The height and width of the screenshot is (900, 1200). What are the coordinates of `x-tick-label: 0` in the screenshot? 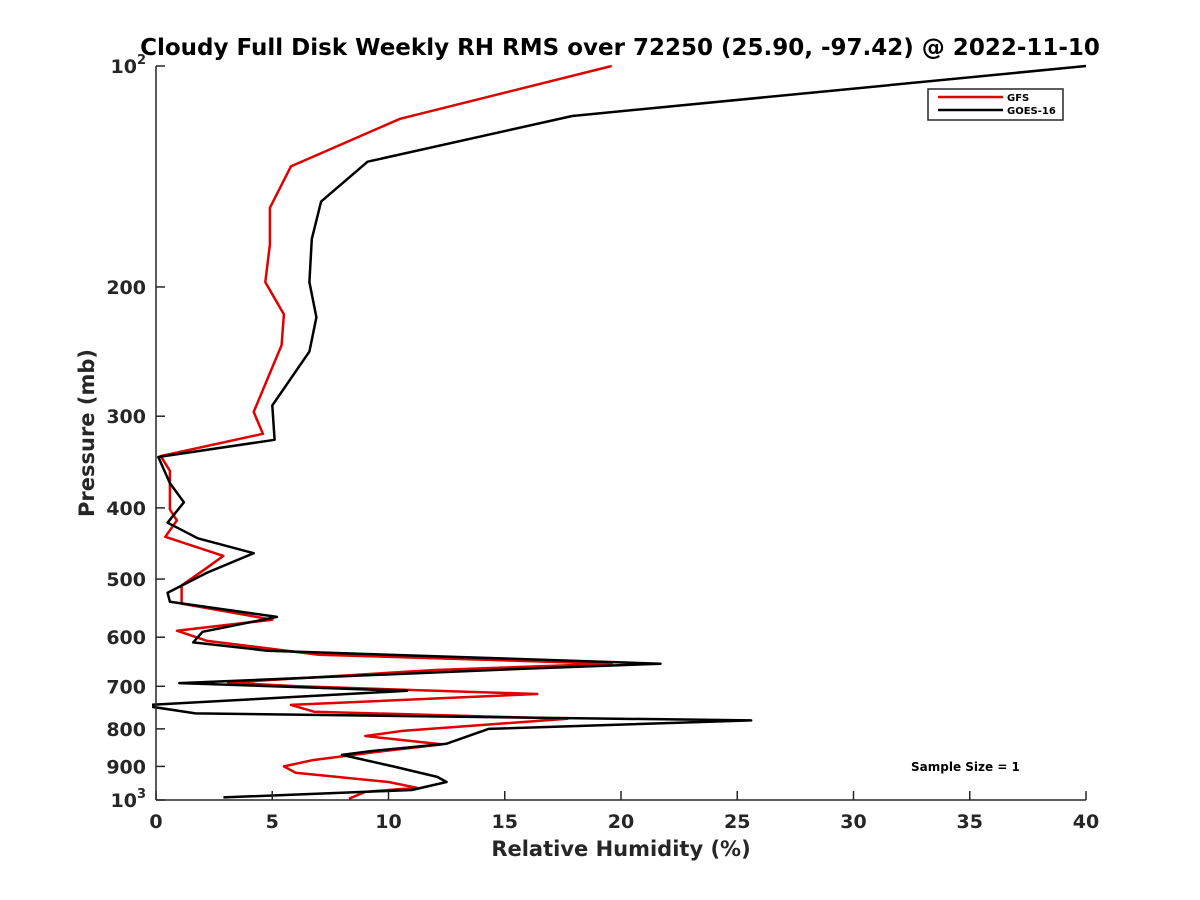 It's located at (155, 822).